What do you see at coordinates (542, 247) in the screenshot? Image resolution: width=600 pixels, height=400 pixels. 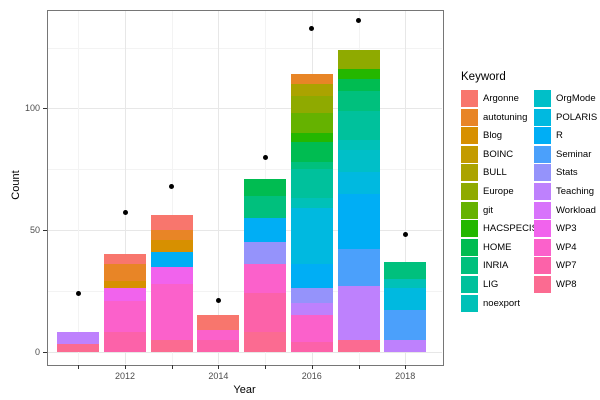 I see `legend-swatch-WP4` at bounding box center [542, 247].